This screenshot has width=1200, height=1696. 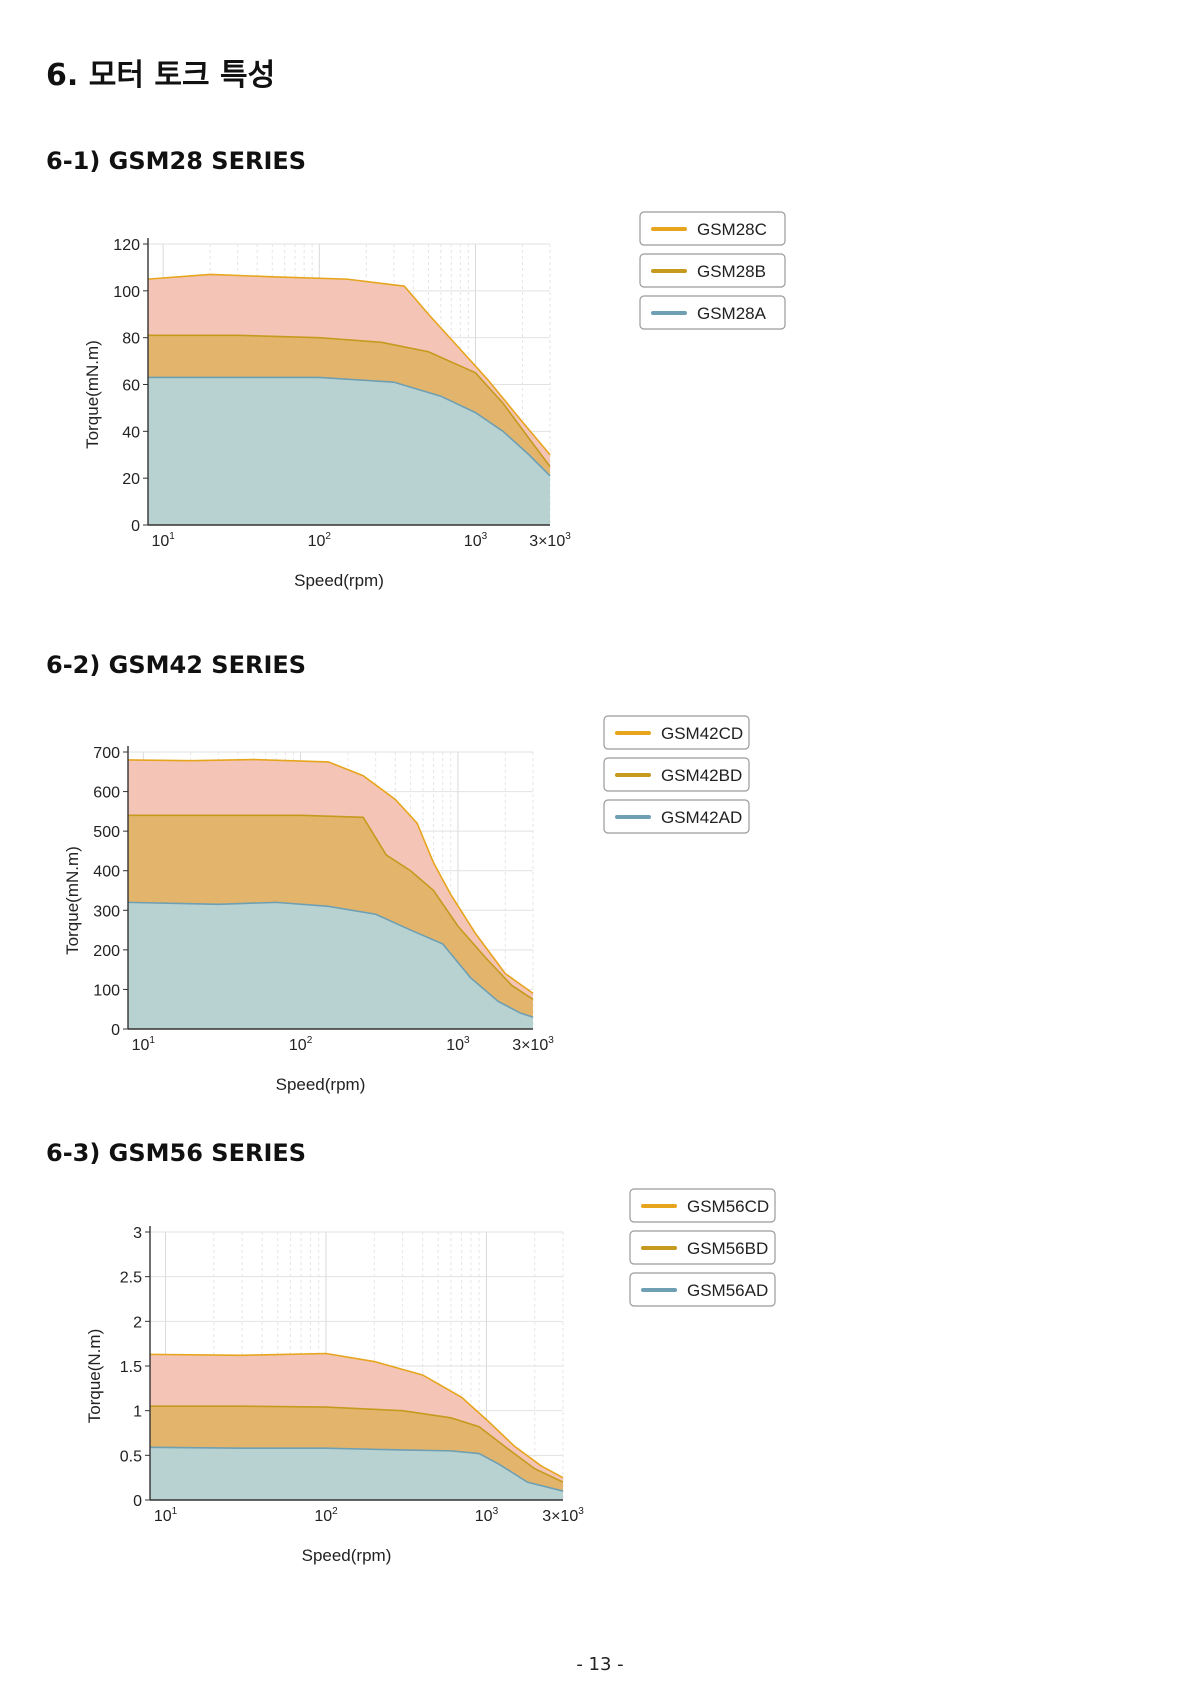 What do you see at coordinates (731, 271) in the screenshot?
I see `legend-label: GSM28B` at bounding box center [731, 271].